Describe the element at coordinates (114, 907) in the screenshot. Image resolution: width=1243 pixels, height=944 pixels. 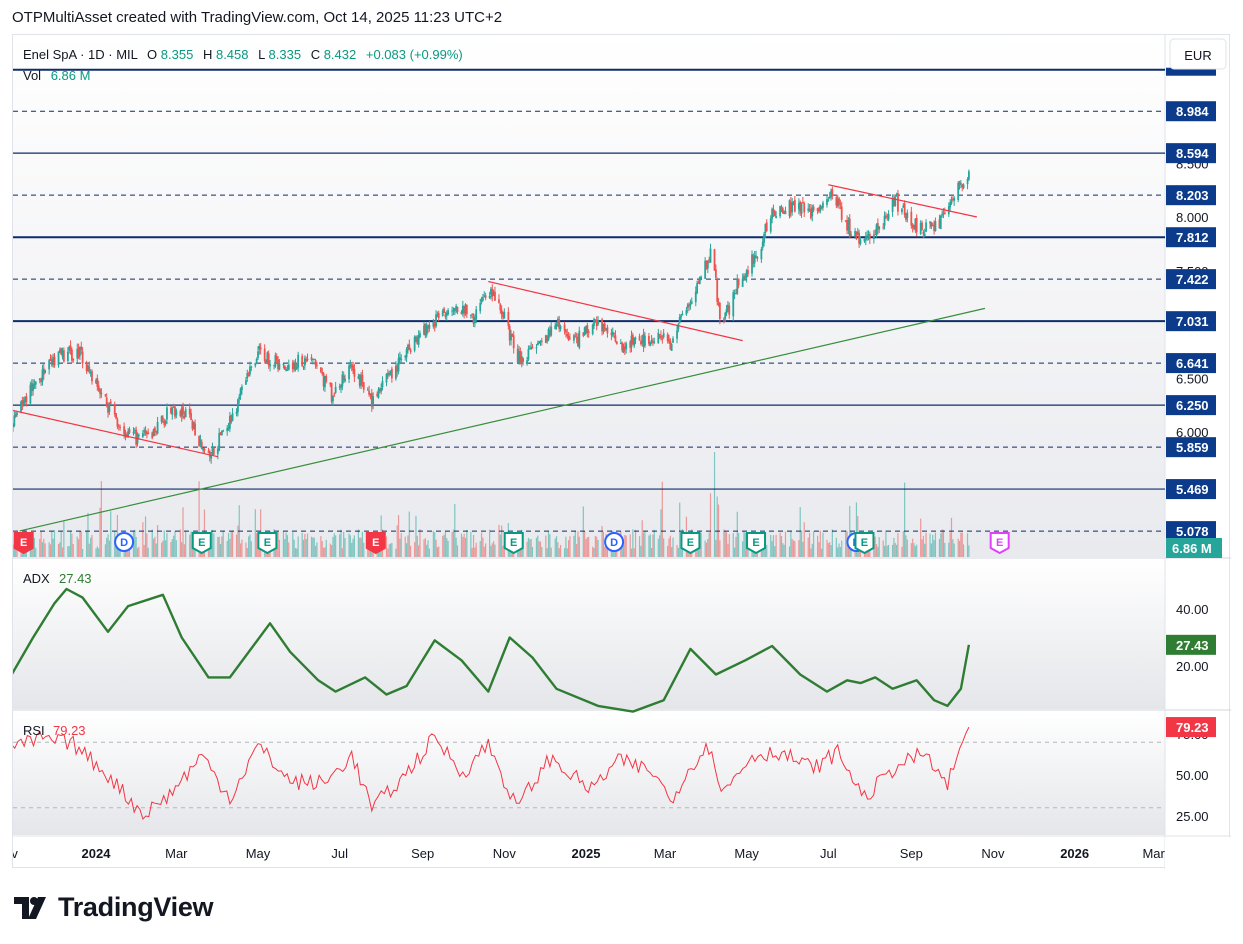
I see `tradingview-logo: TradingView` at that location.